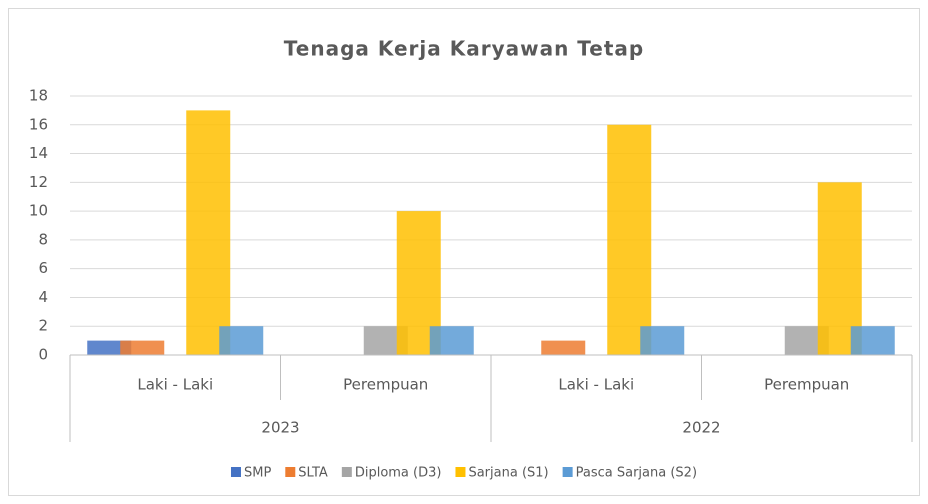 The width and height of the screenshot is (928, 504). I want to click on legend-label: Pasca Sarjana (S2), so click(636, 473).